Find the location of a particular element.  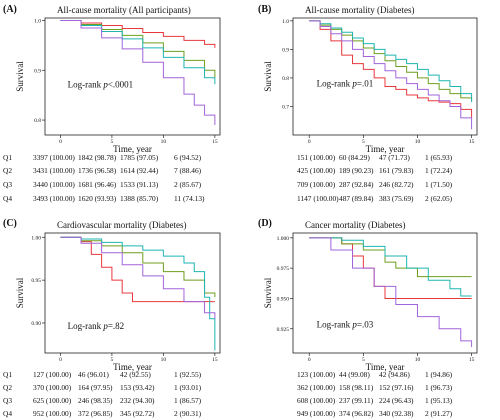

risk-table-cell: 340 (92.38) is located at coordinates (396, 413).